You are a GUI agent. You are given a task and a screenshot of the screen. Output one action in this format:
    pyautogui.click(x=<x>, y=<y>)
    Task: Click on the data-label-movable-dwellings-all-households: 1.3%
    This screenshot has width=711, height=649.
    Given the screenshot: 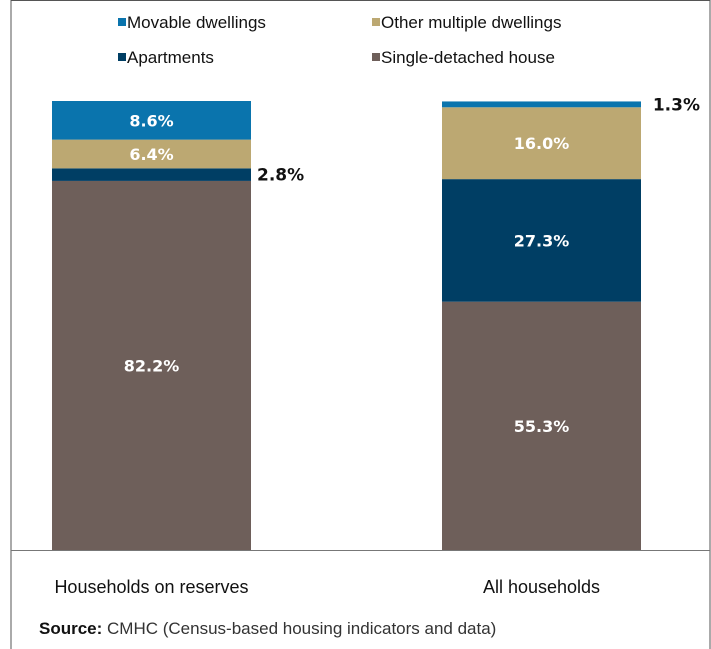 What is the action you would take?
    pyautogui.click(x=676, y=105)
    